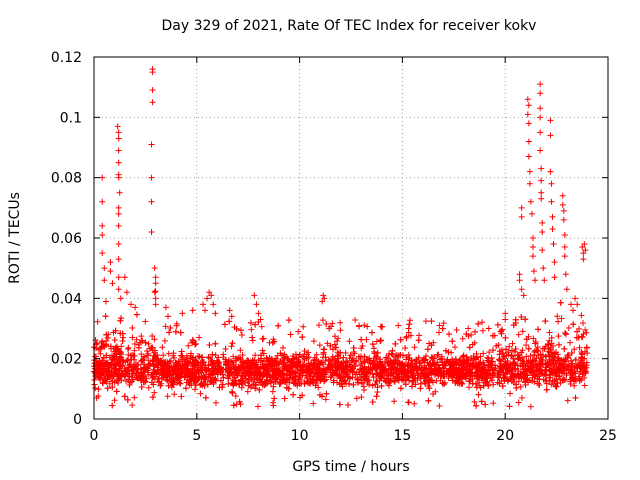 The image size is (640, 480). I want to click on x-tick-label: 25, so click(608, 436).